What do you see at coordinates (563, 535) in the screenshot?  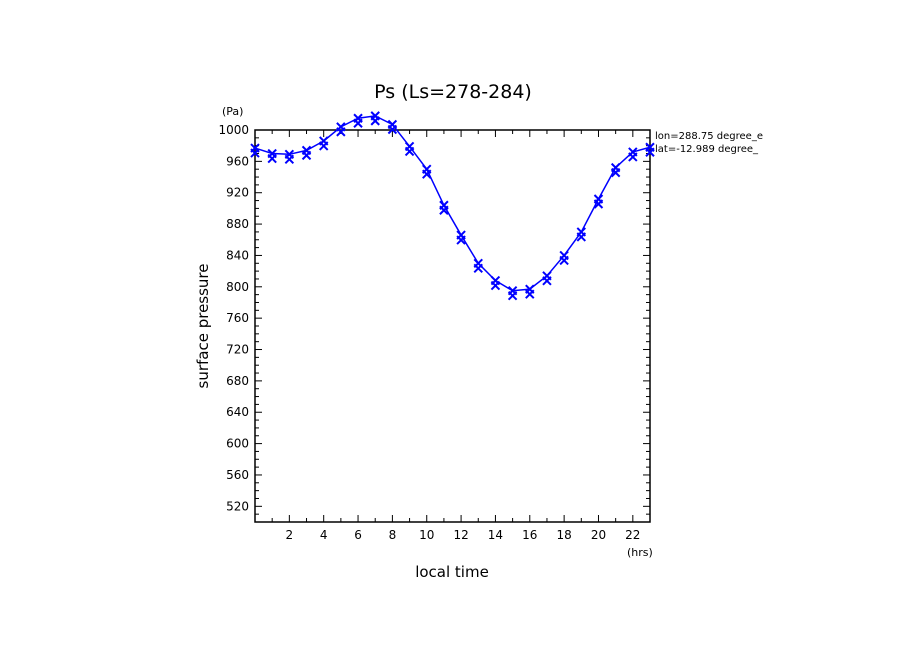 I see `x-tick-label: 18` at bounding box center [563, 535].